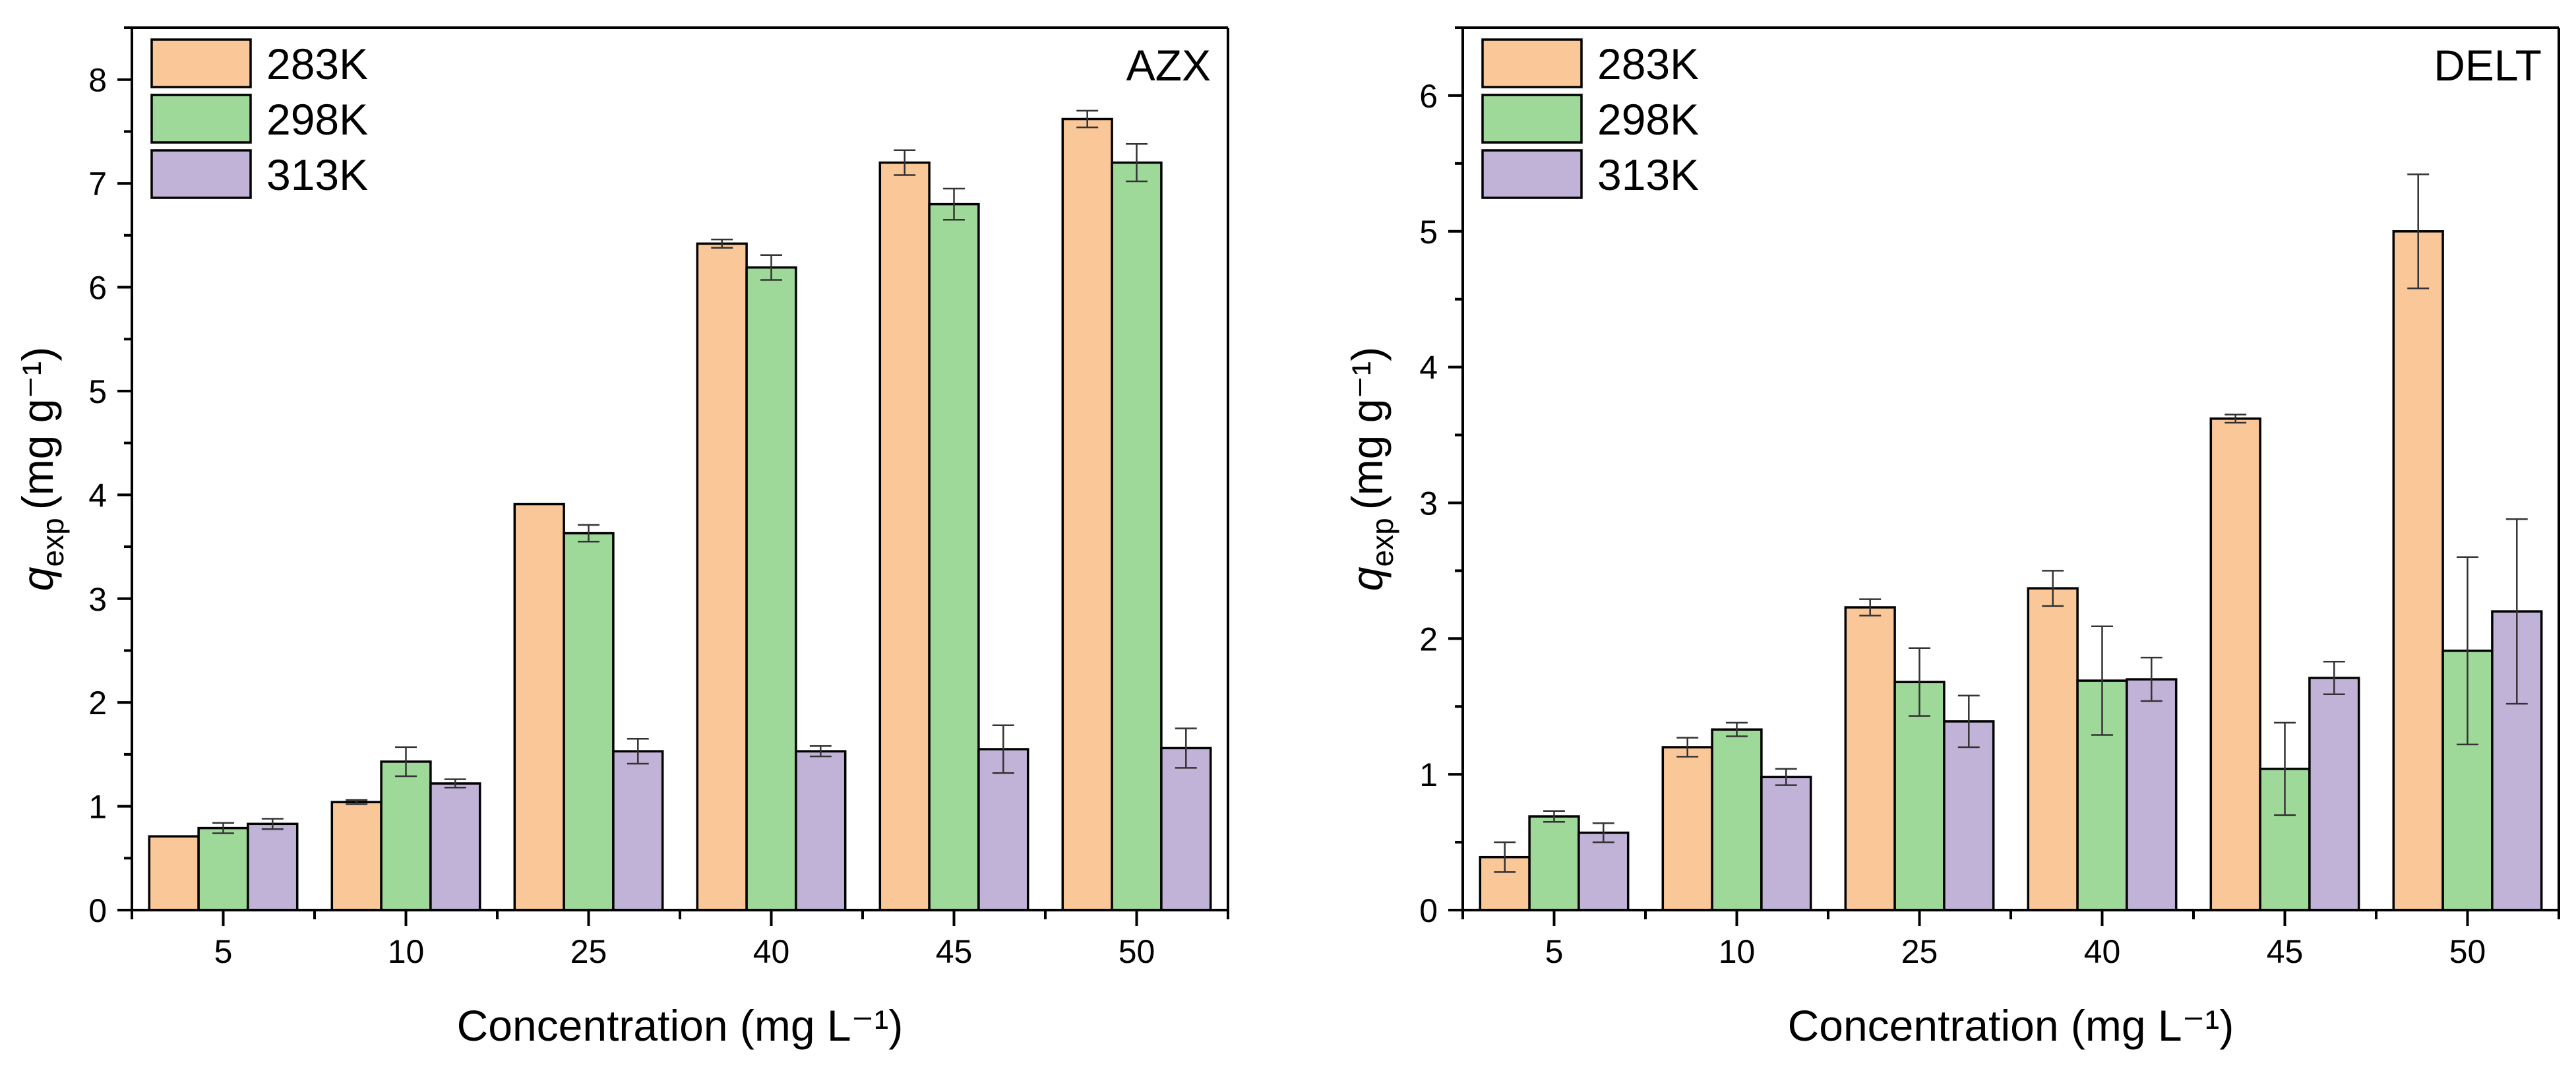  What do you see at coordinates (1590, 63) in the screenshot?
I see `legend-item-283K: 283K` at bounding box center [1590, 63].